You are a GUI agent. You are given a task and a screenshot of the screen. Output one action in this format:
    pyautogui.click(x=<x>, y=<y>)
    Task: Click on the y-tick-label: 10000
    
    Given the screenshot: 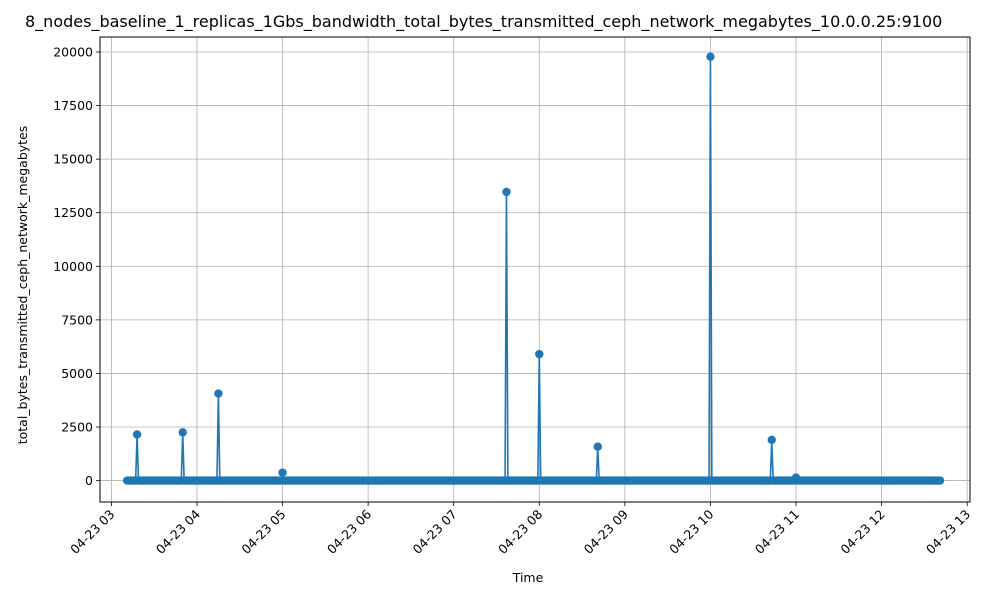 What is the action you would take?
    pyautogui.click(x=73, y=266)
    